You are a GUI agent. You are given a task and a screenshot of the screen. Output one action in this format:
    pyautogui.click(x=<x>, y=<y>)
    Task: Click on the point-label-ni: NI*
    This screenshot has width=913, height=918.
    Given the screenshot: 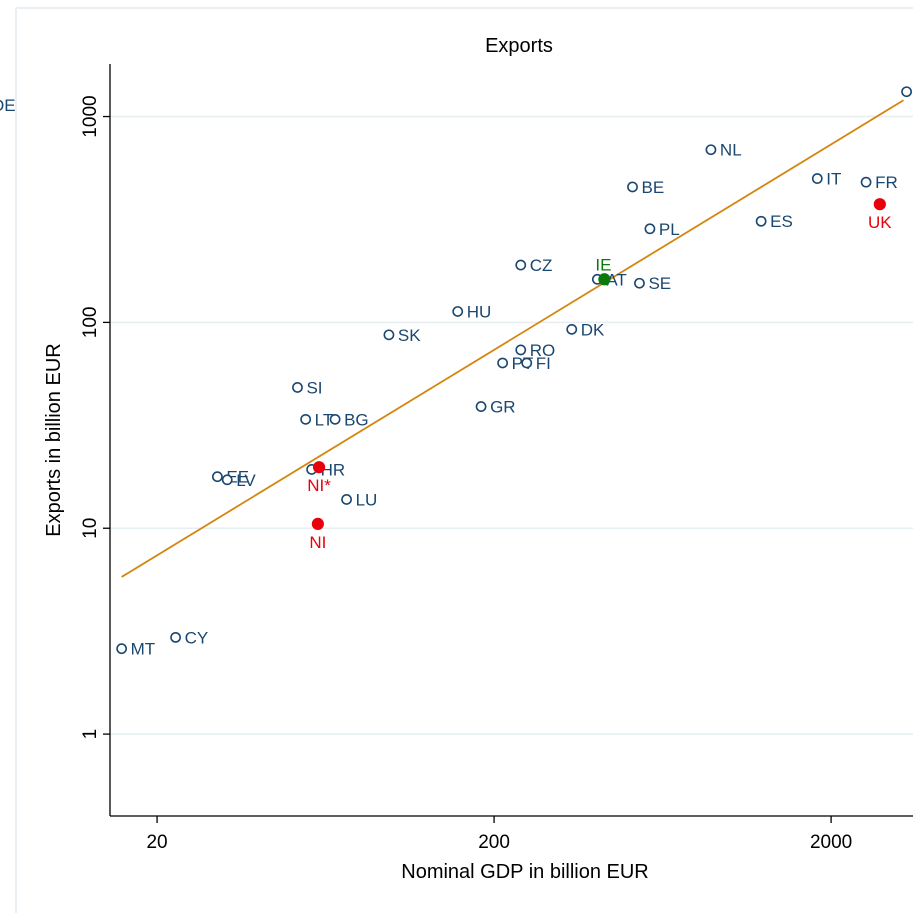 What is the action you would take?
    pyautogui.click(x=319, y=485)
    